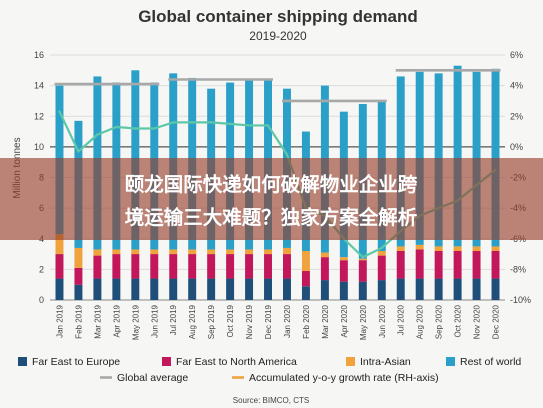  I want to click on x-tick-label: Apr 2020, so click(344, 320).